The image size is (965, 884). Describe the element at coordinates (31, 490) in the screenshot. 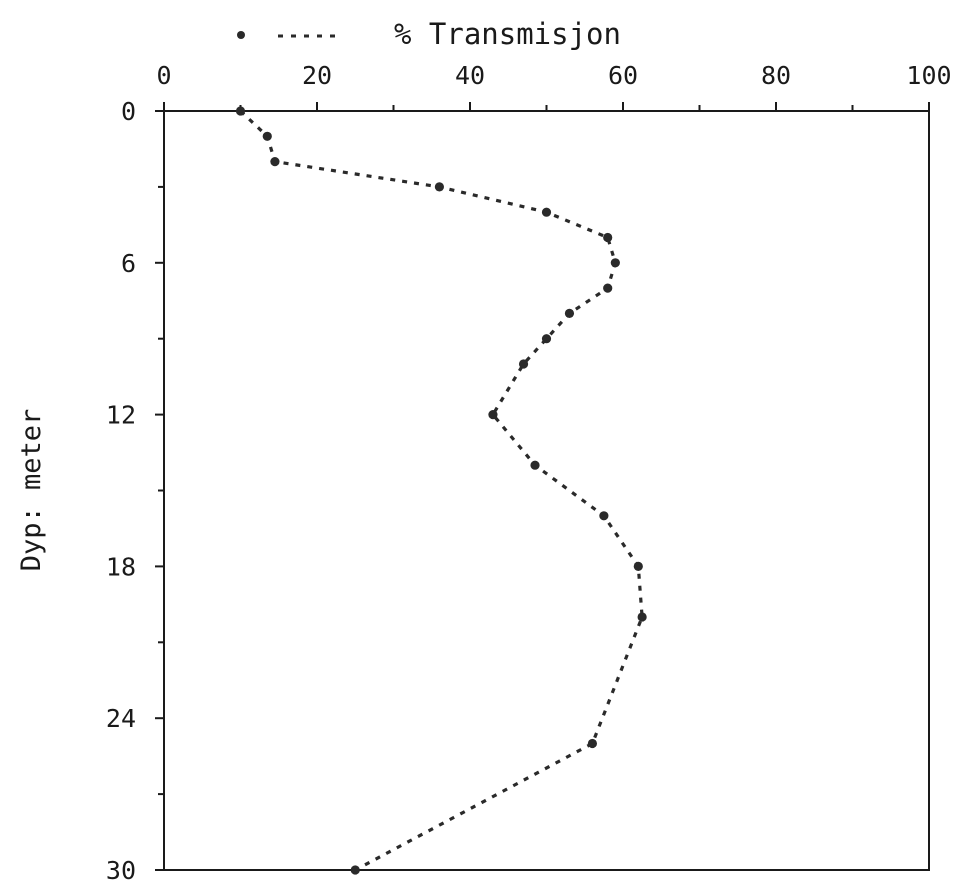

I see `y-axis-label: Dyp: meter` at that location.